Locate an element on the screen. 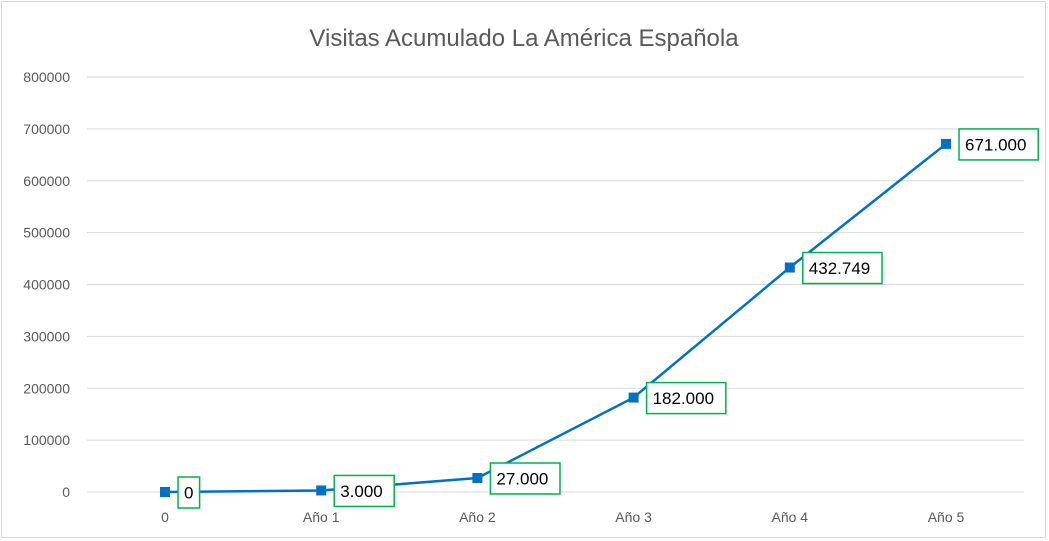  x-tick-label: Año 1 is located at coordinates (321, 517).